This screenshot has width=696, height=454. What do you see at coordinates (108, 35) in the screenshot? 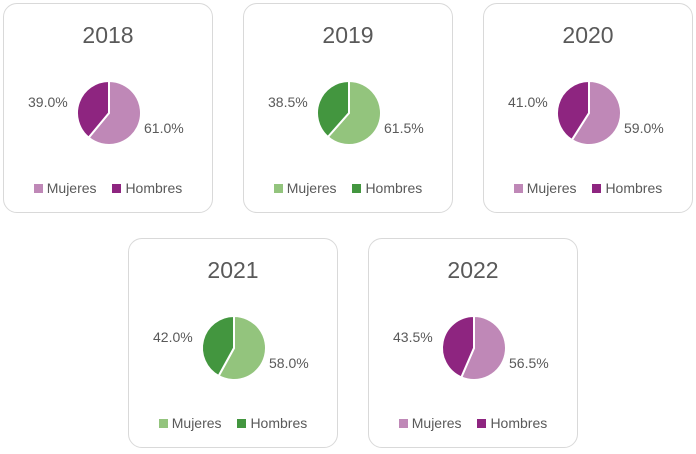
I see `chart-title: 2018` at bounding box center [108, 35].